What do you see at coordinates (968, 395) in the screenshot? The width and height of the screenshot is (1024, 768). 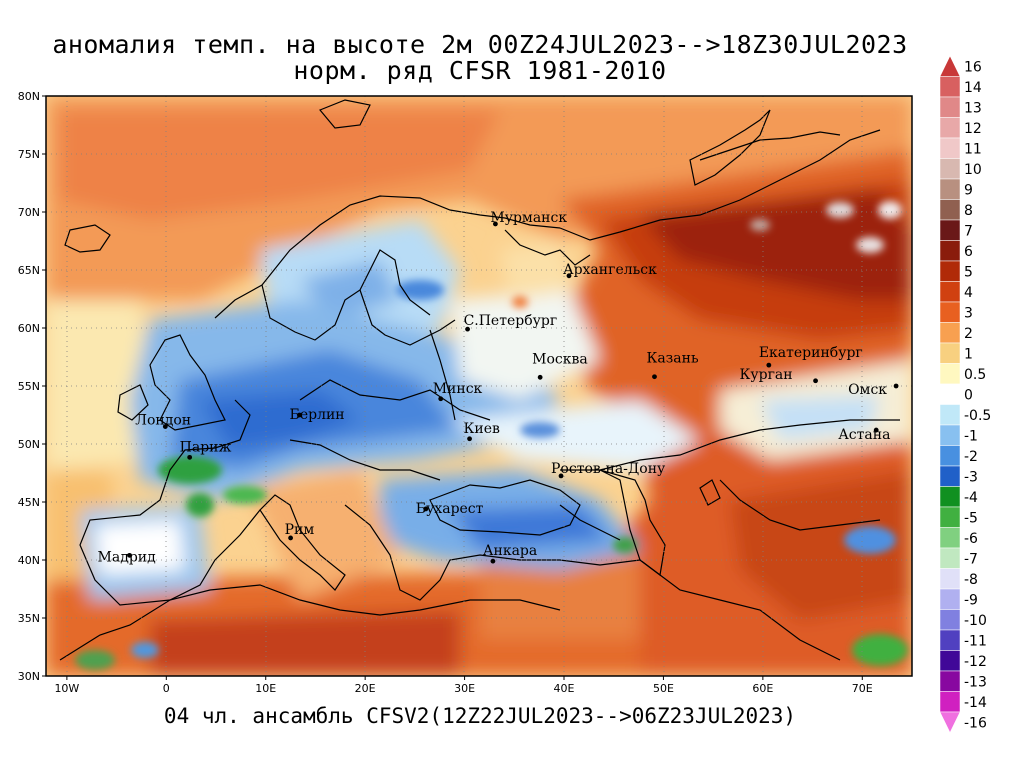 I see `colorbar-label: 0` at bounding box center [968, 395].